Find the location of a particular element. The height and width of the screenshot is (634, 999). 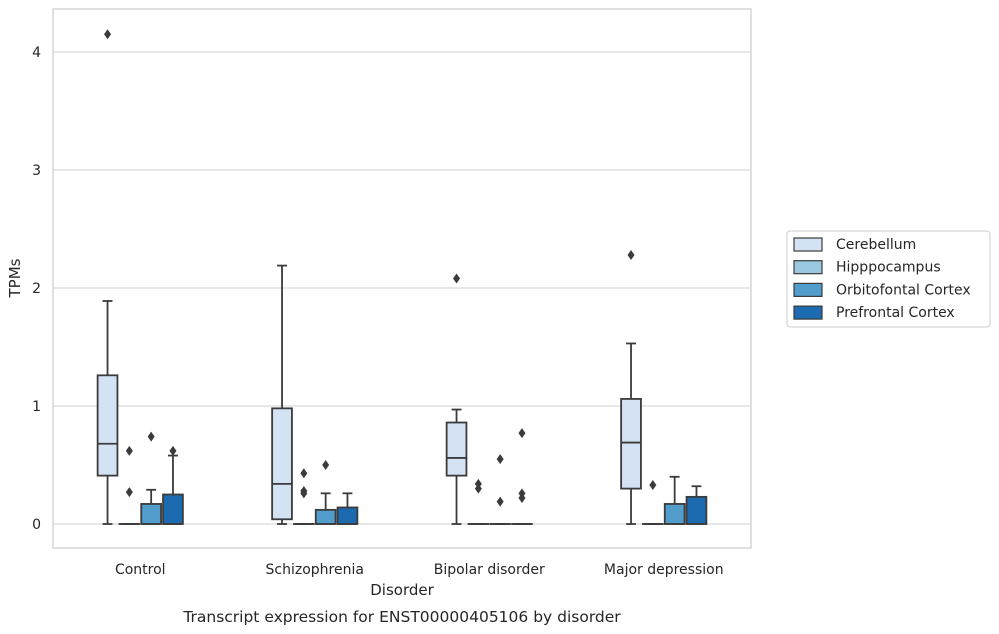

y-tick-label: 0 is located at coordinates (36, 525).